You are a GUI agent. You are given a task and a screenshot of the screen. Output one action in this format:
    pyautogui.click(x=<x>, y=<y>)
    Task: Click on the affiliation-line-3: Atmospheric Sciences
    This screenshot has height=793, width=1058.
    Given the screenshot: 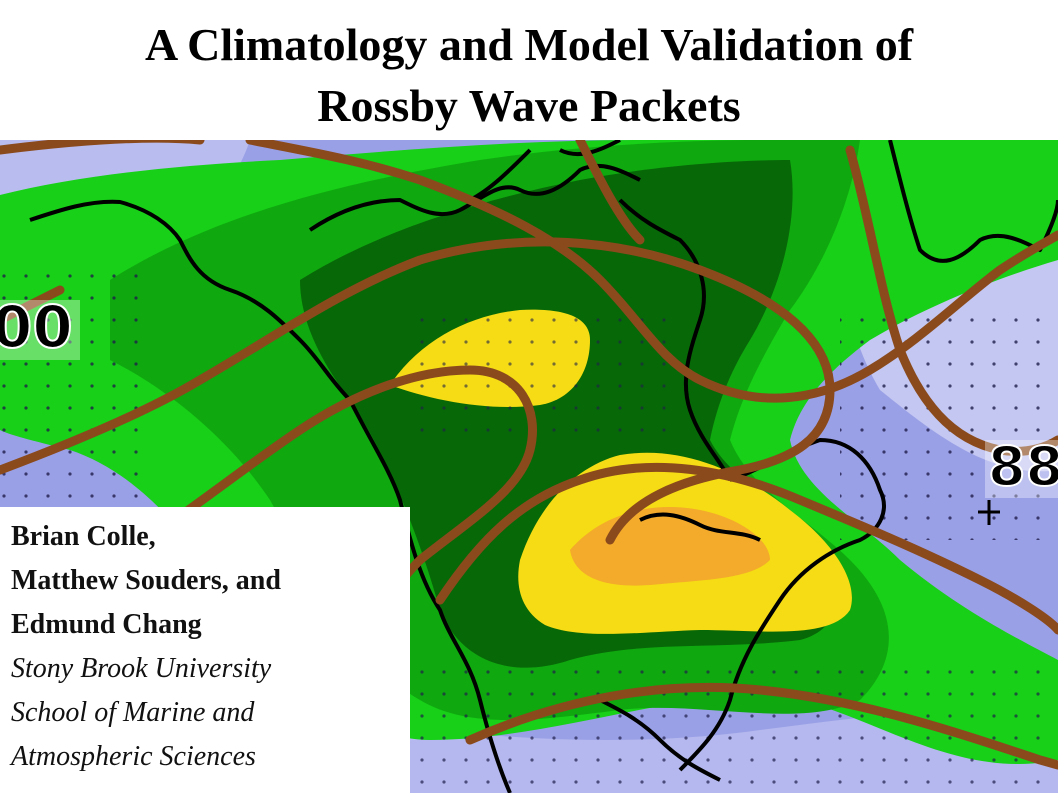 What is the action you would take?
    pyautogui.click(x=133, y=756)
    